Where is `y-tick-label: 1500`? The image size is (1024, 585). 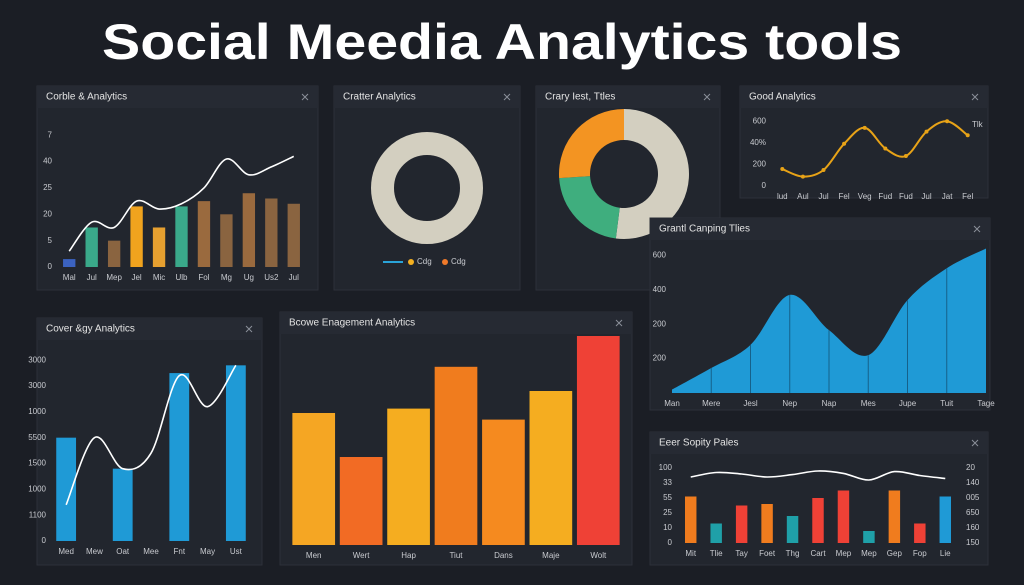
y-tick-label: 1500 is located at coordinates (37, 463).